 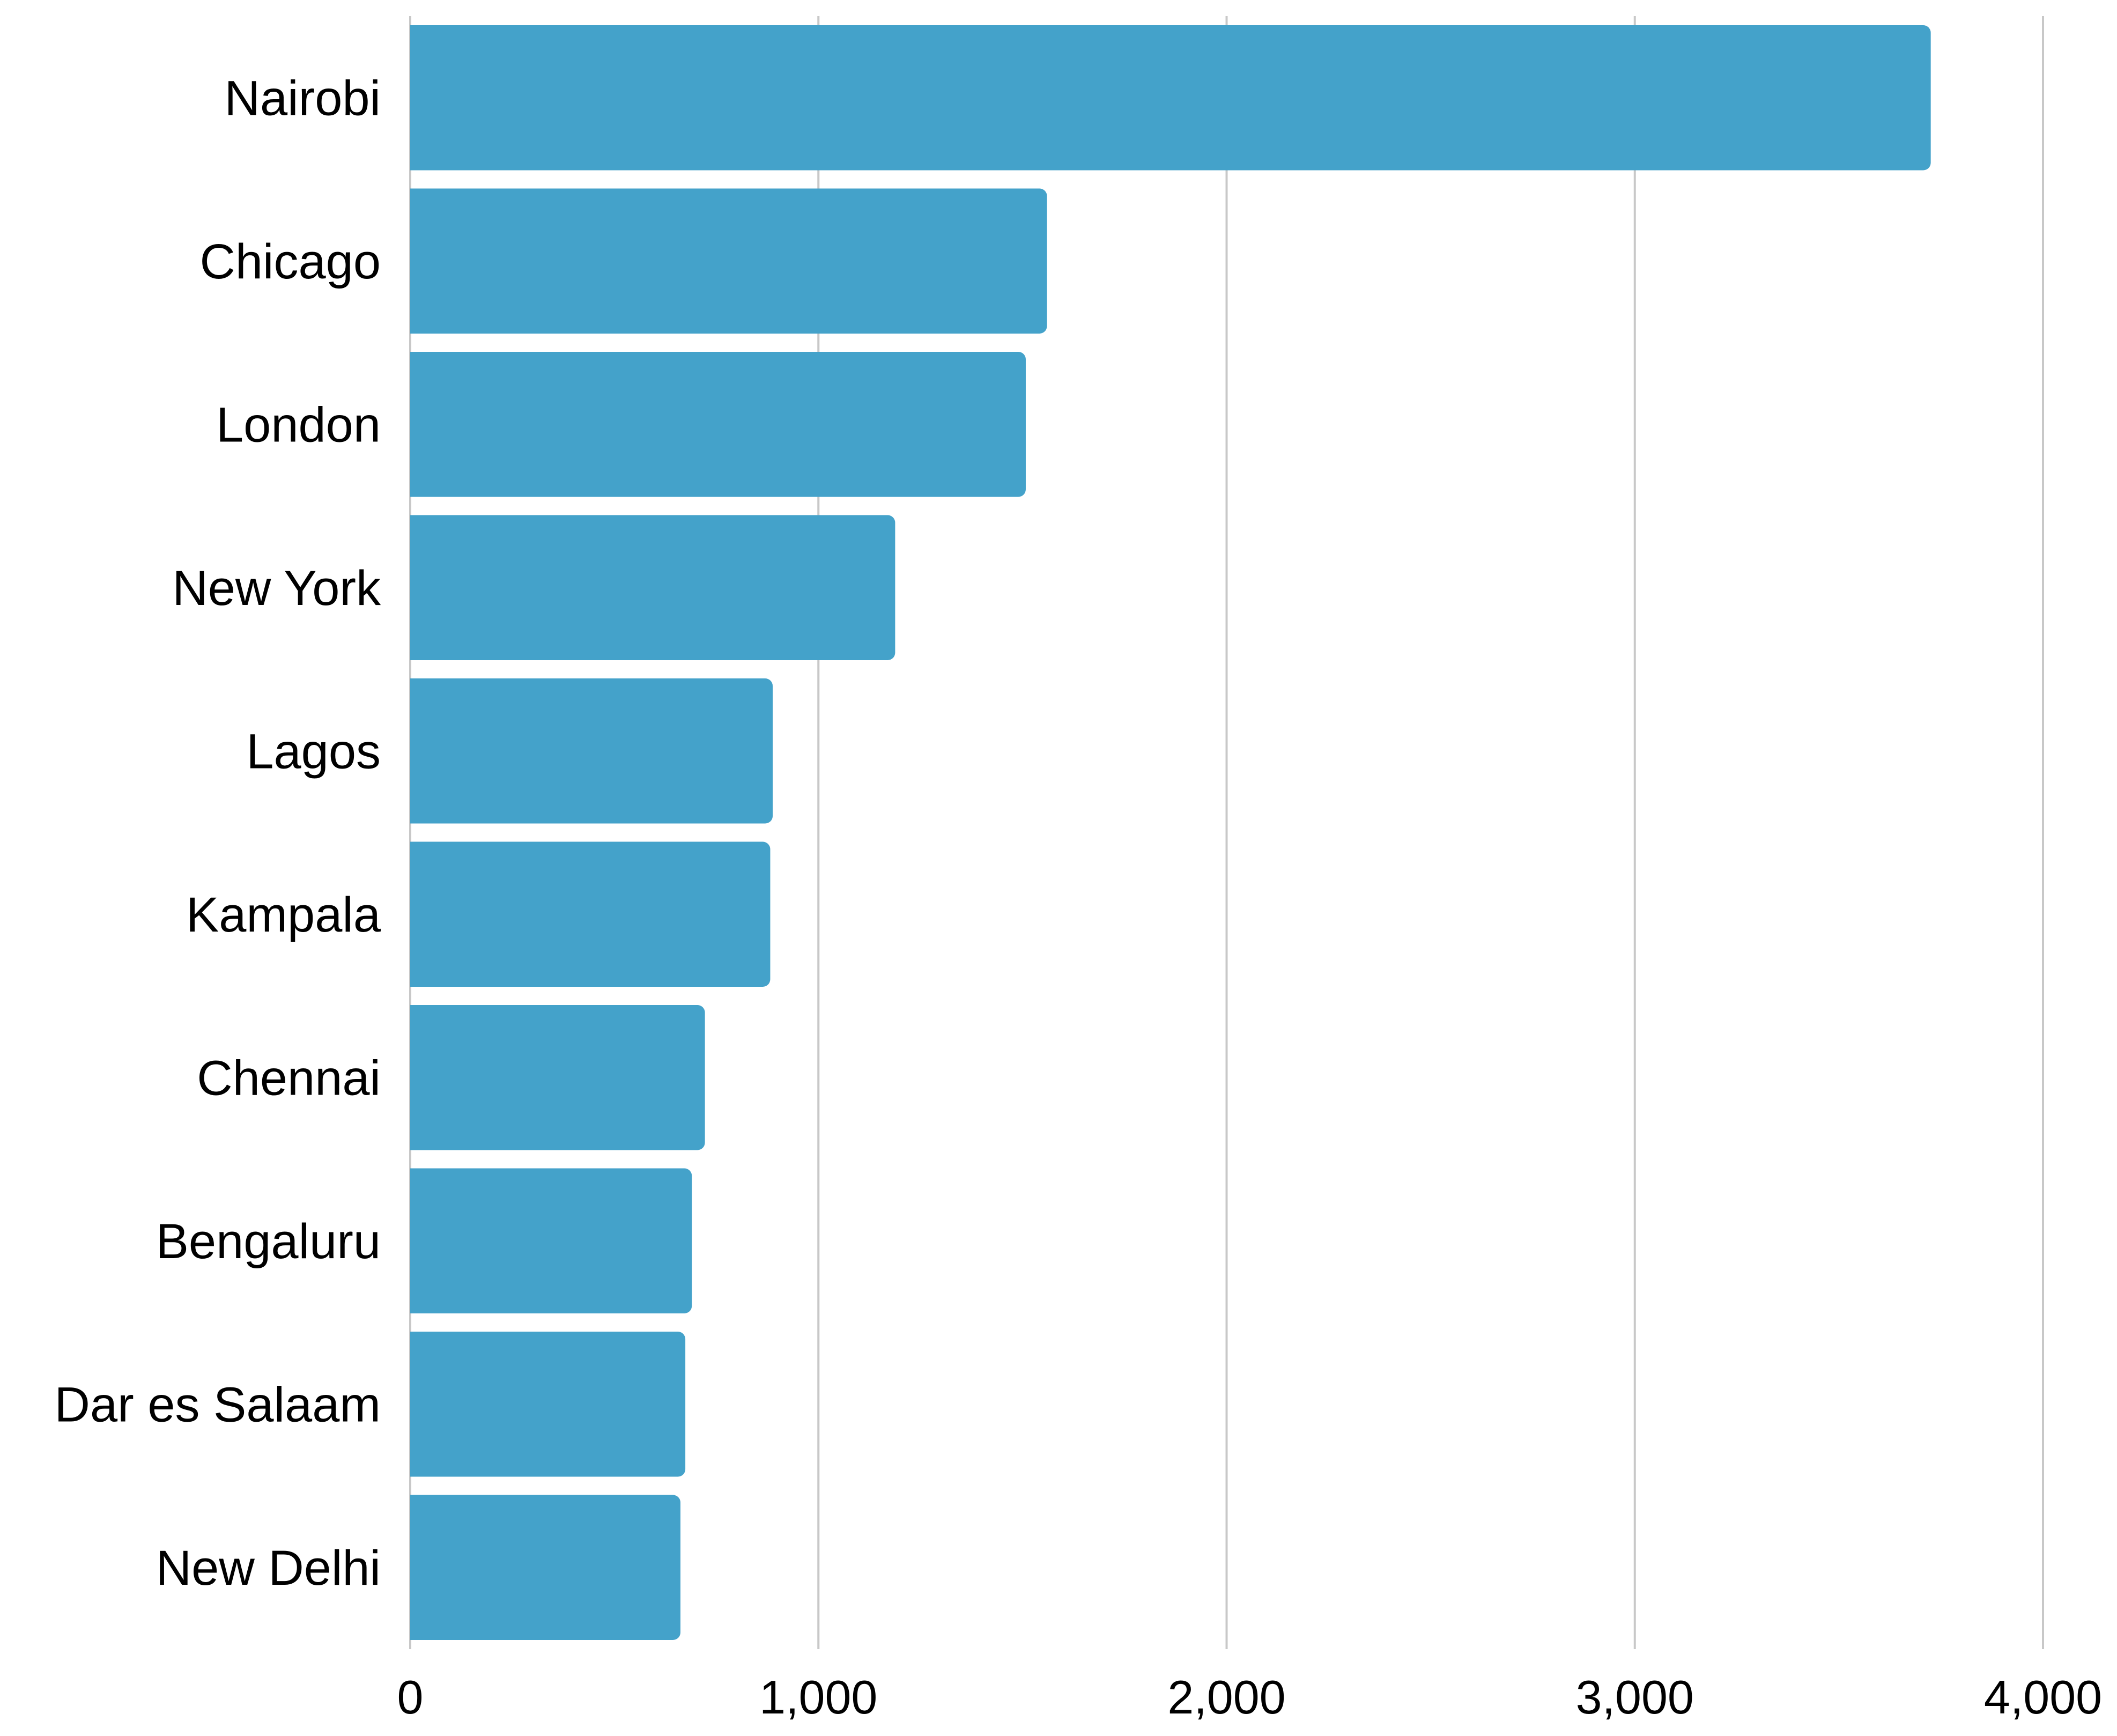 What do you see at coordinates (289, 1078) in the screenshot?
I see `category-label: Chennai` at bounding box center [289, 1078].